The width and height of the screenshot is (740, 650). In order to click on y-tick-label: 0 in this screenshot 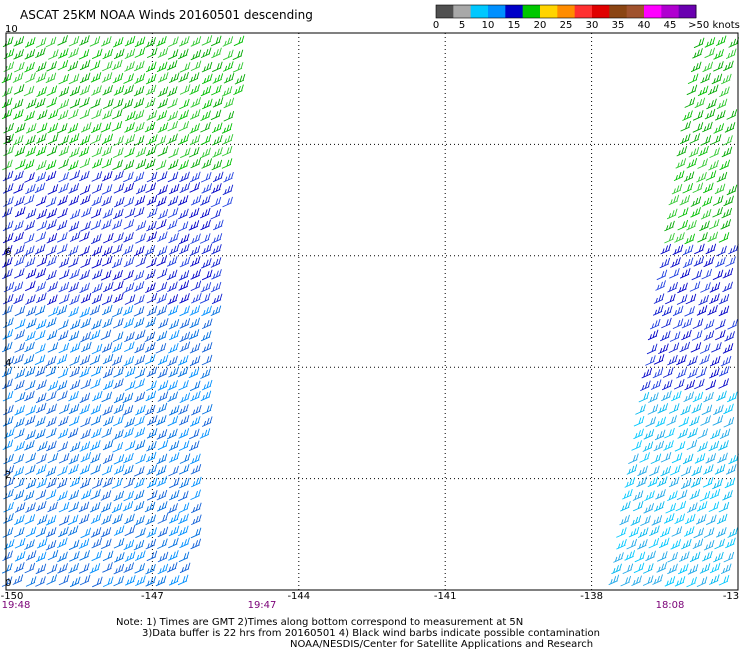, I will do `click(8, 583)`.